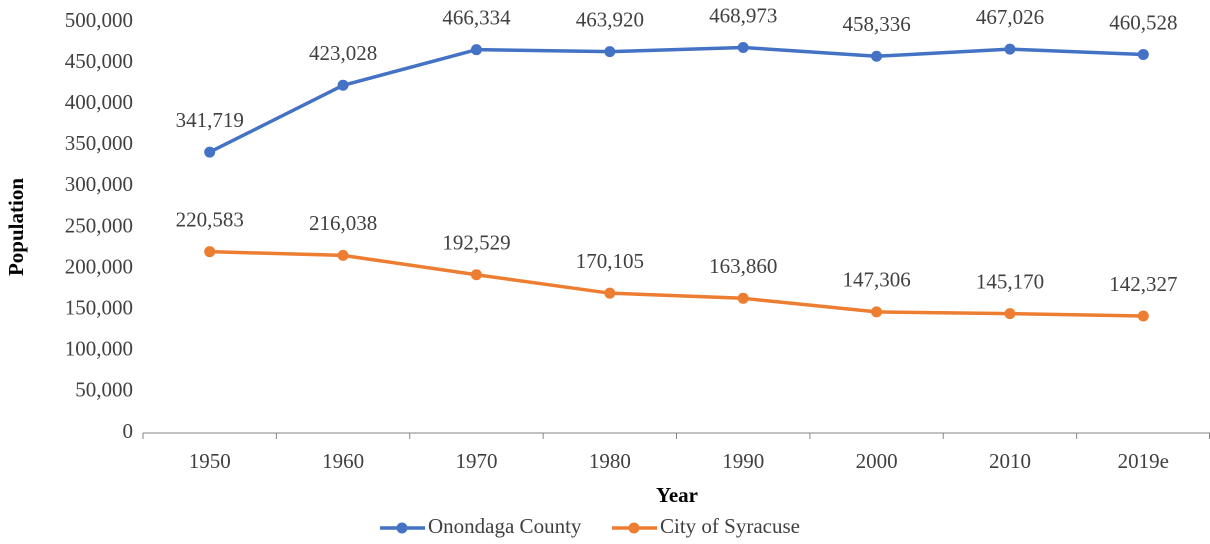 The height and width of the screenshot is (544, 1210). What do you see at coordinates (104, 390) in the screenshot?
I see `y-tick-label: 50,000` at bounding box center [104, 390].